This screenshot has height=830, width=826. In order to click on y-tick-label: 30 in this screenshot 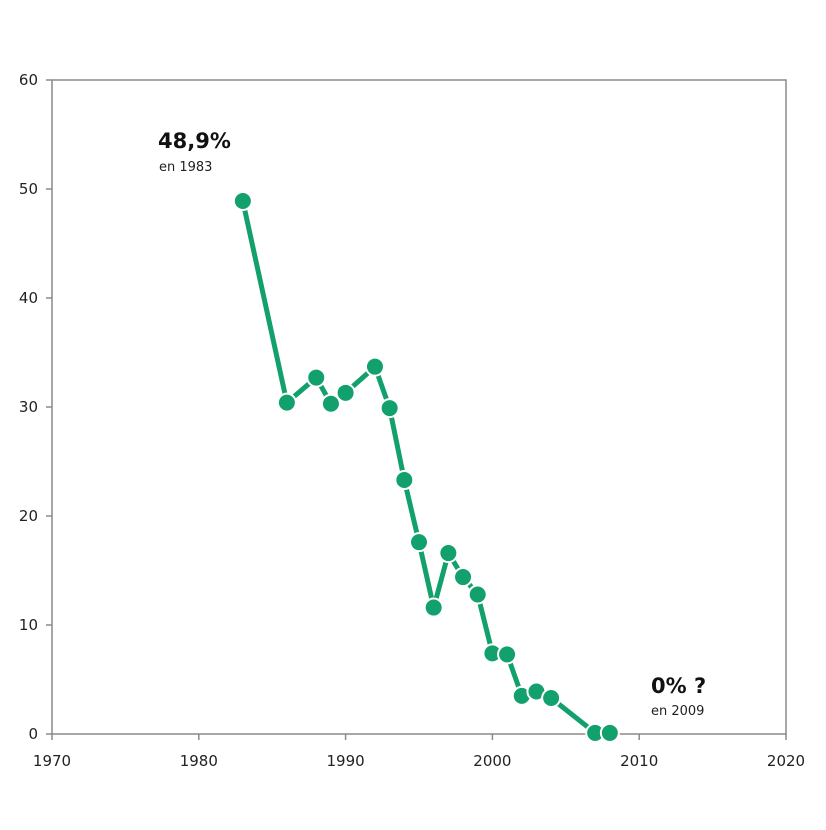, I will do `click(28, 407)`.